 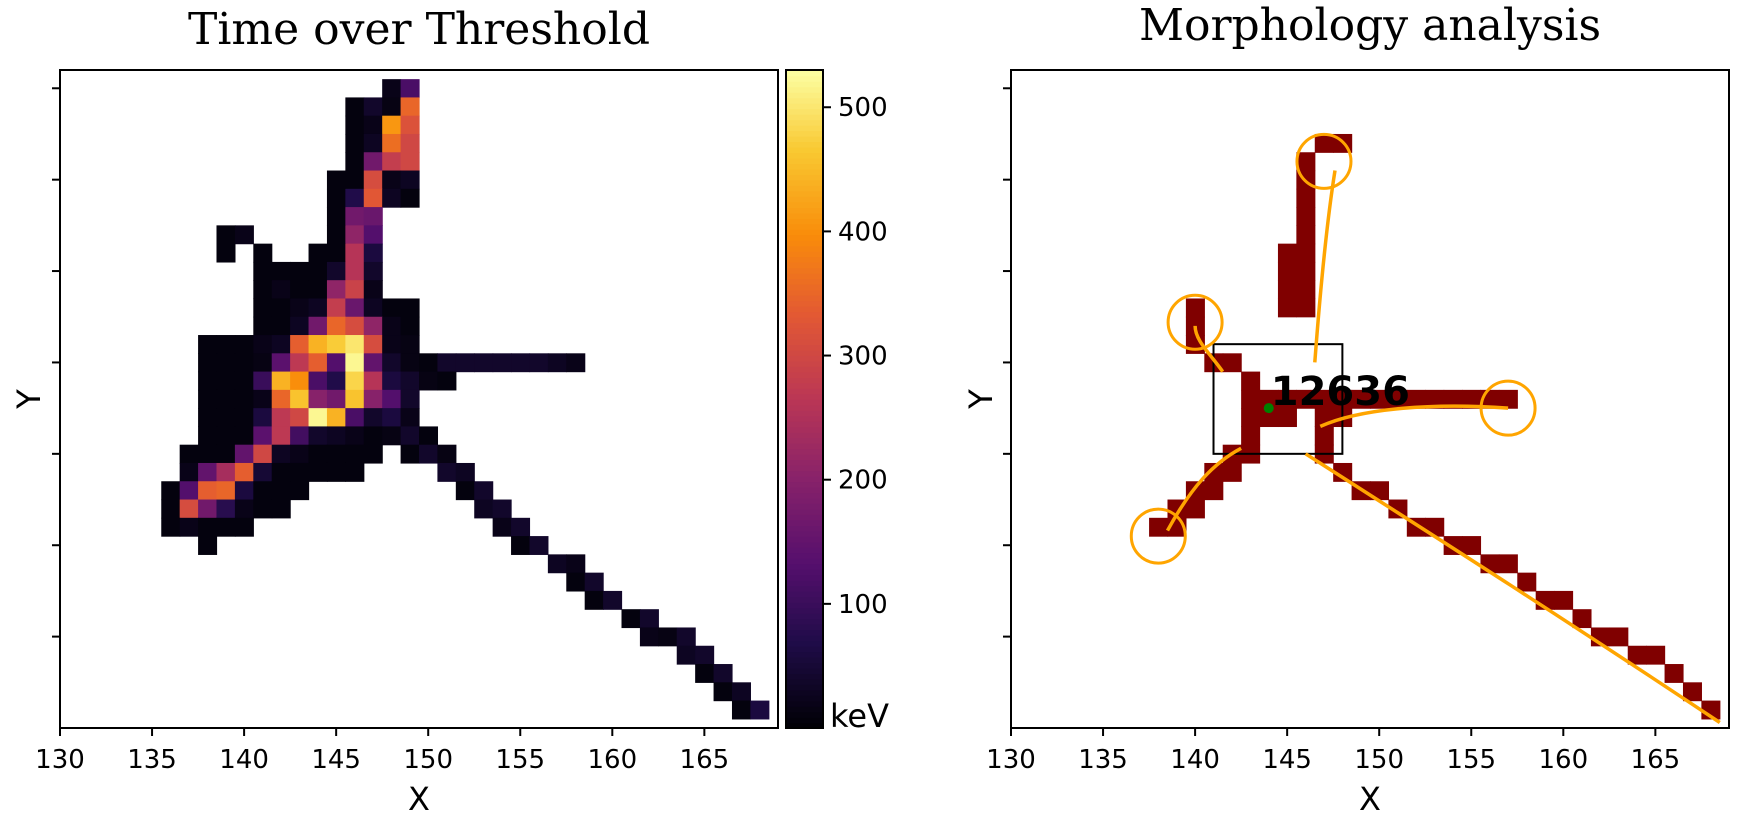 I want to click on cluster-bounding-box, so click(x=1278, y=399).